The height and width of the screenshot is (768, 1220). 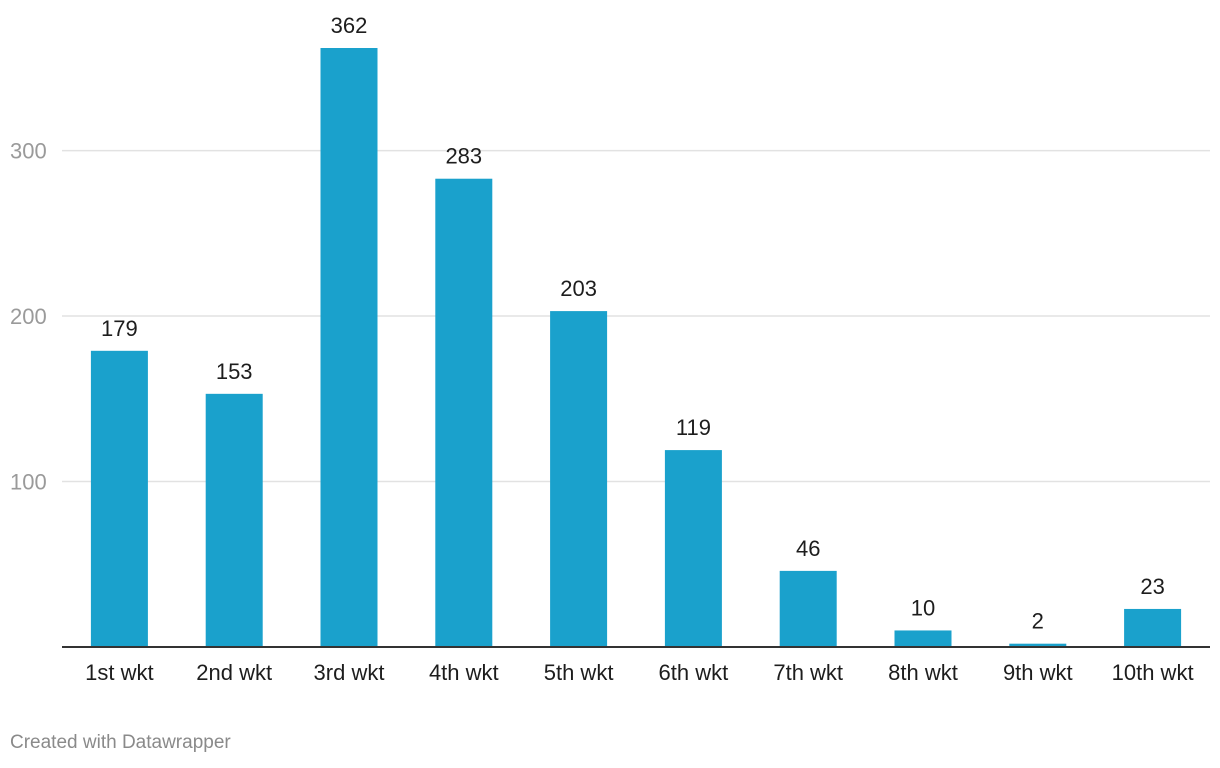 I want to click on x-tick-label-8: 8th wkt, so click(x=923, y=672).